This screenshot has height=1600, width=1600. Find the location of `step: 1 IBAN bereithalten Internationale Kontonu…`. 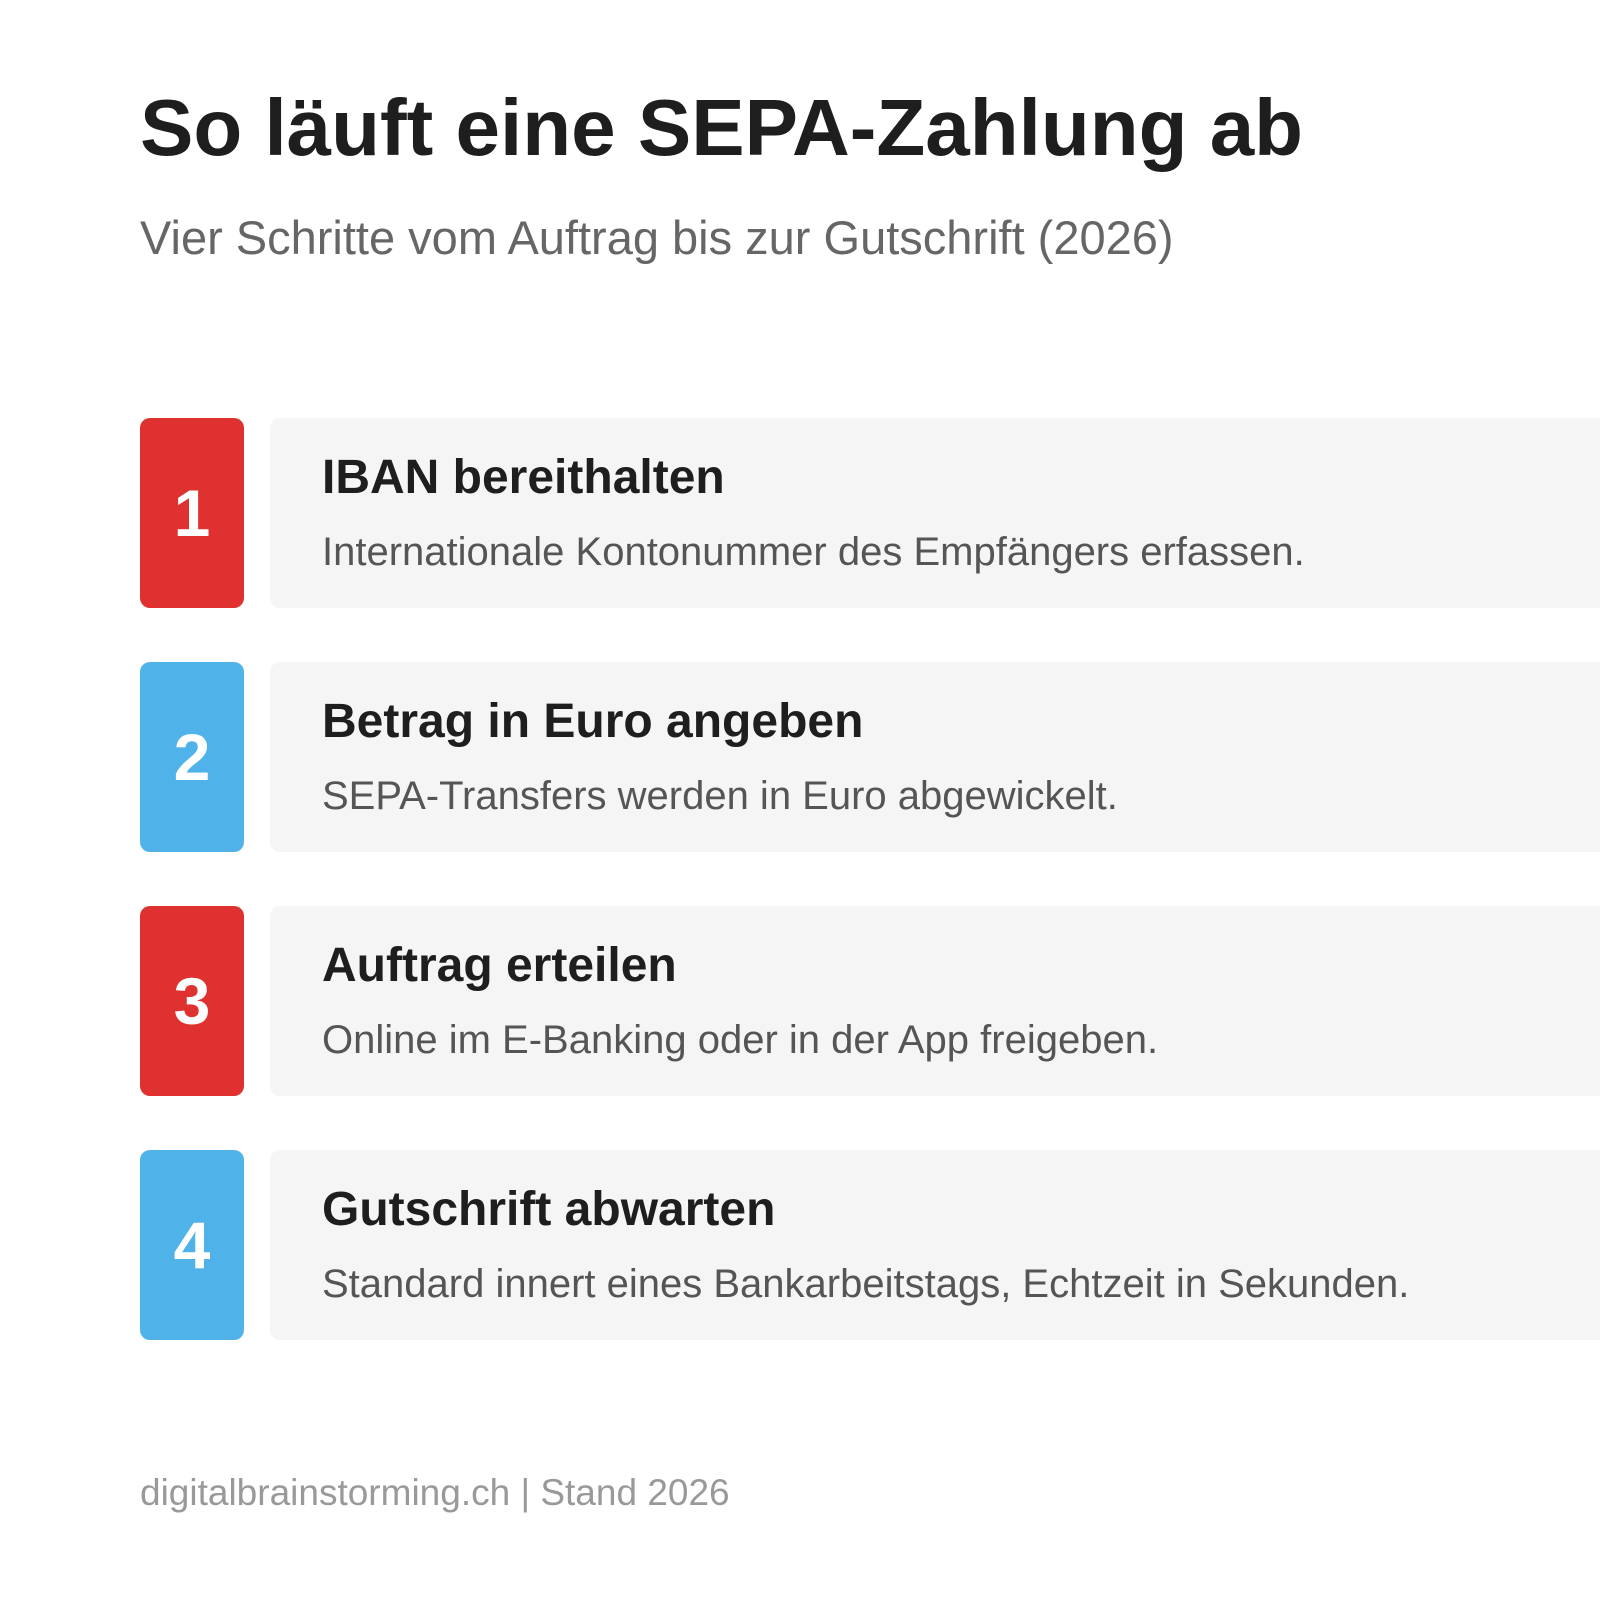

step: 1 IBAN bereithalten Internationale Kontonu… is located at coordinates (870, 513).